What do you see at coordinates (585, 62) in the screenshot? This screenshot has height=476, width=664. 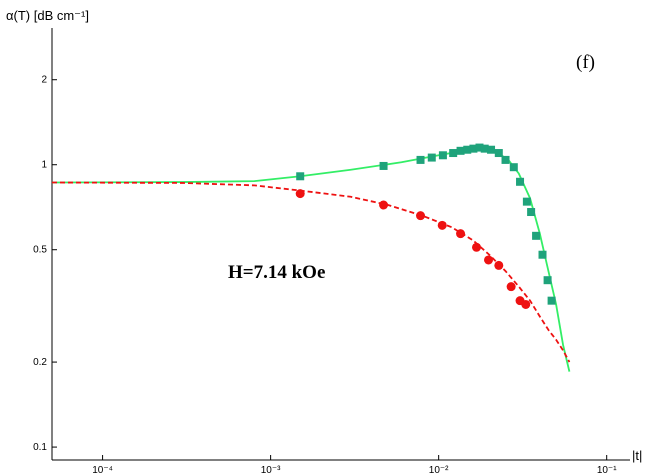 I see `panel-label: (f)` at bounding box center [585, 62].